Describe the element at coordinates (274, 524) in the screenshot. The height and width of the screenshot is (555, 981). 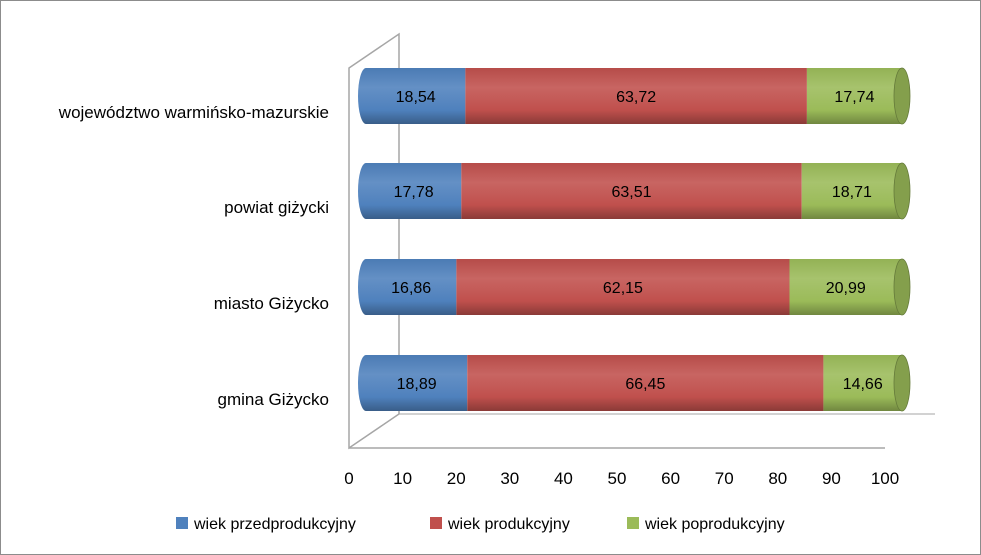
I see `legend-label: wiek przedprodukcyjny` at that location.